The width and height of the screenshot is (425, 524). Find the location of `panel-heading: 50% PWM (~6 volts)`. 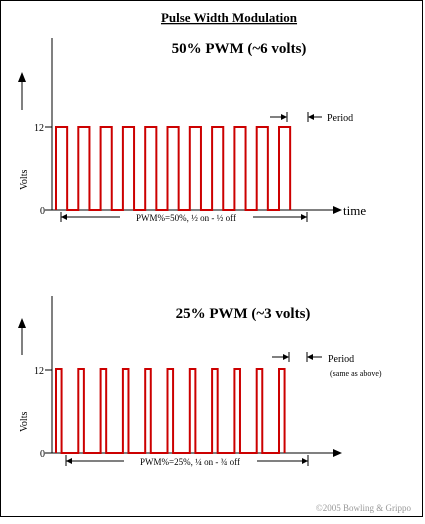

panel-heading: 50% PWM (~6 volts) is located at coordinates (239, 49).